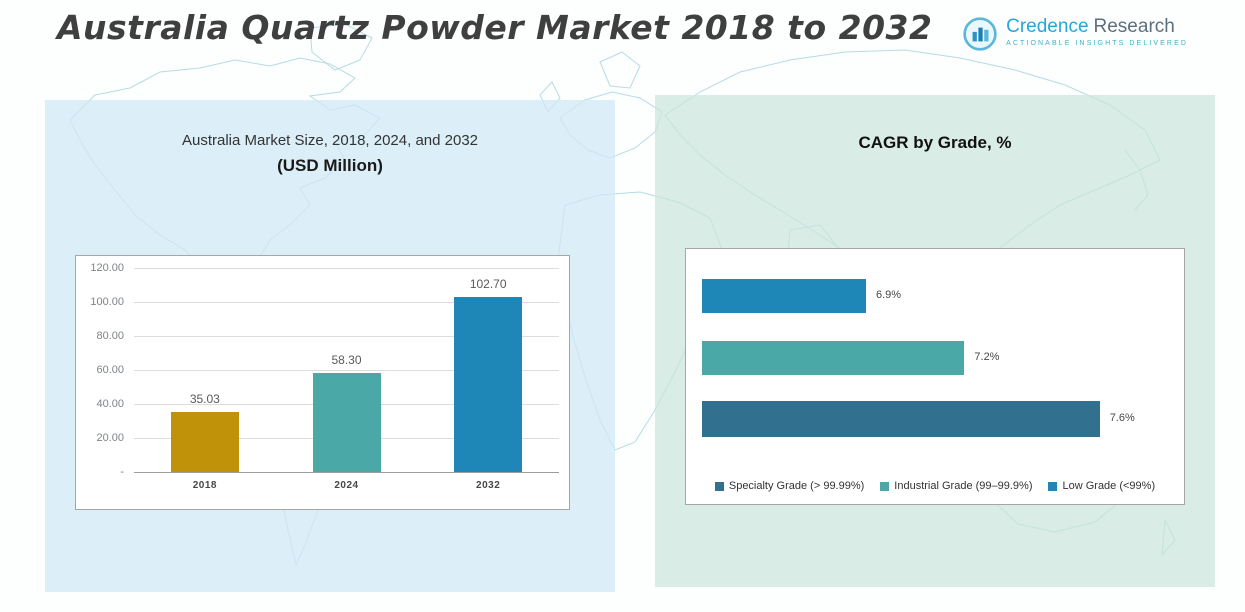 This screenshot has height=612, width=1245. What do you see at coordinates (963, 486) in the screenshot?
I see `legend-label: Industrial Grade (99–99.9%)` at bounding box center [963, 486].